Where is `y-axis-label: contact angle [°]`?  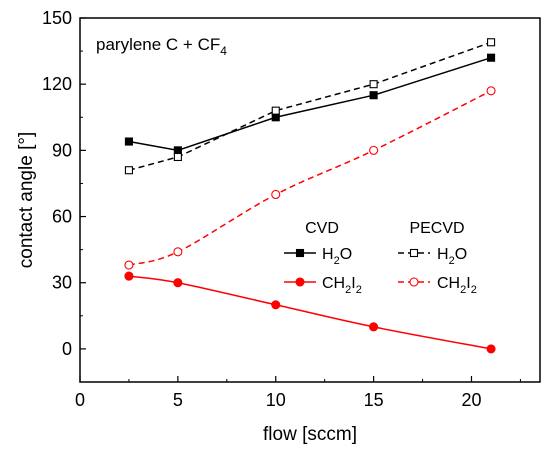
y-axis-label: contact angle [°] is located at coordinates (26, 200).